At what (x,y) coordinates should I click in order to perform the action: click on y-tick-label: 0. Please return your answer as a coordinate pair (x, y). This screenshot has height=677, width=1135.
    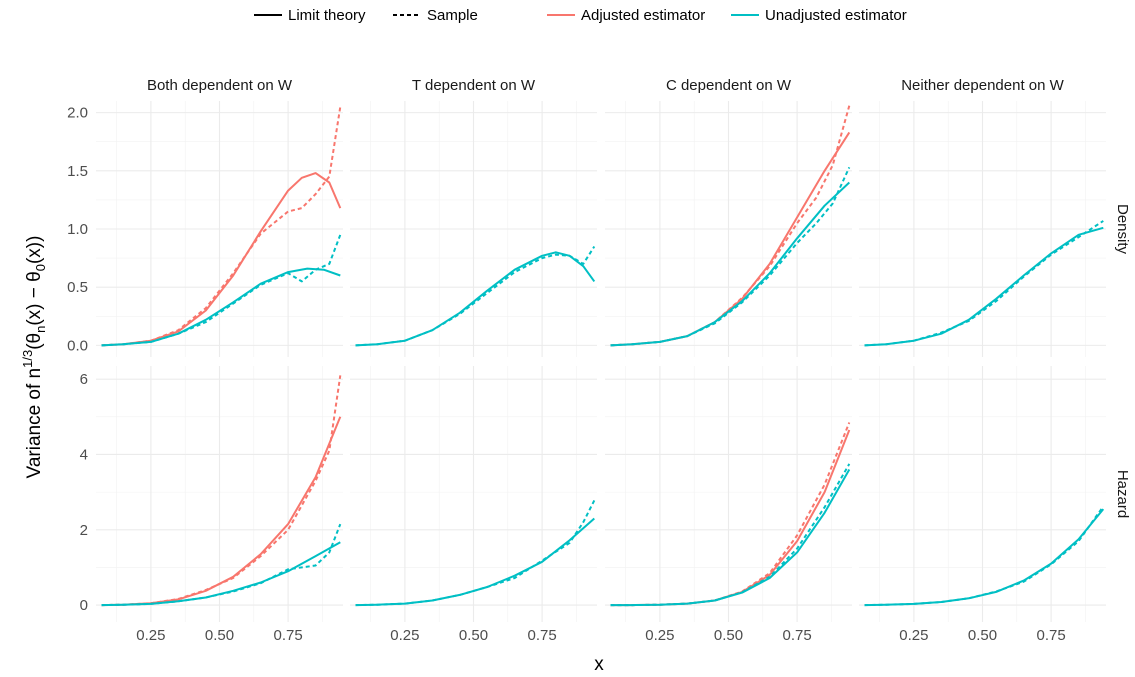
    Looking at the image, I should click on (84, 605).